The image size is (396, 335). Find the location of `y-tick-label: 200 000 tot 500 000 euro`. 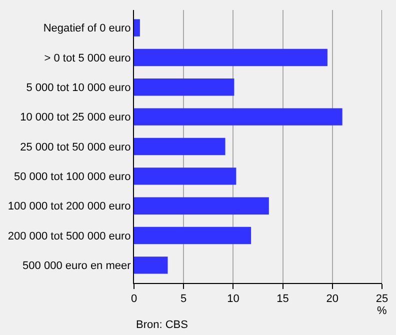

y-tick-label: 200 000 tot 500 000 euro is located at coordinates (69, 236).